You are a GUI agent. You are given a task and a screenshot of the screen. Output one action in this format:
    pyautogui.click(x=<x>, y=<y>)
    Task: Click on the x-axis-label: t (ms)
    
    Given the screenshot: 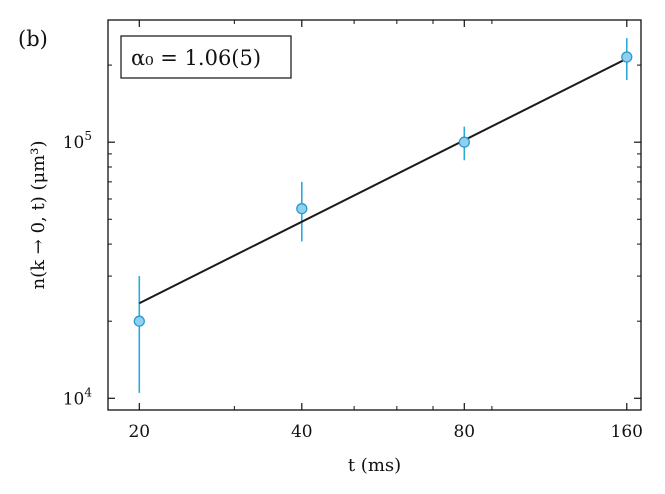 What is the action you would take?
    pyautogui.click(x=374, y=465)
    